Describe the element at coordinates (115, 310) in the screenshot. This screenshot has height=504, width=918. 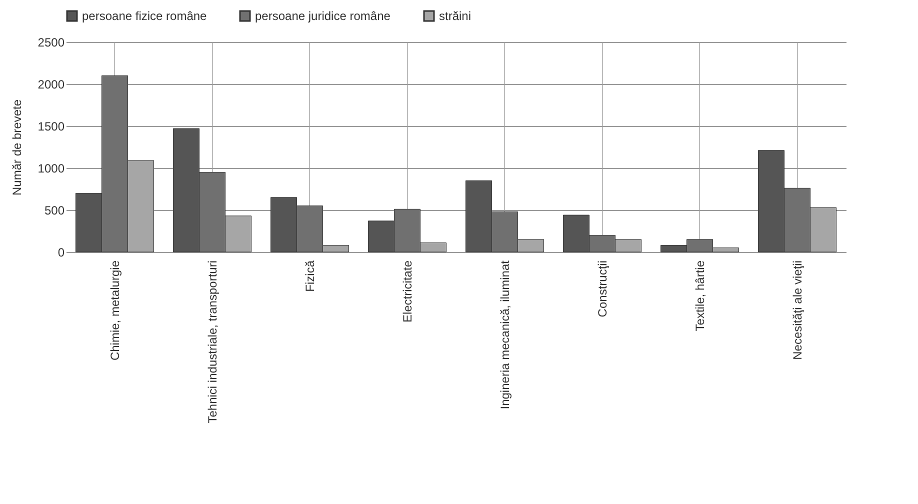
I see `x-tick-label: Chimie, metalurgie` at that location.